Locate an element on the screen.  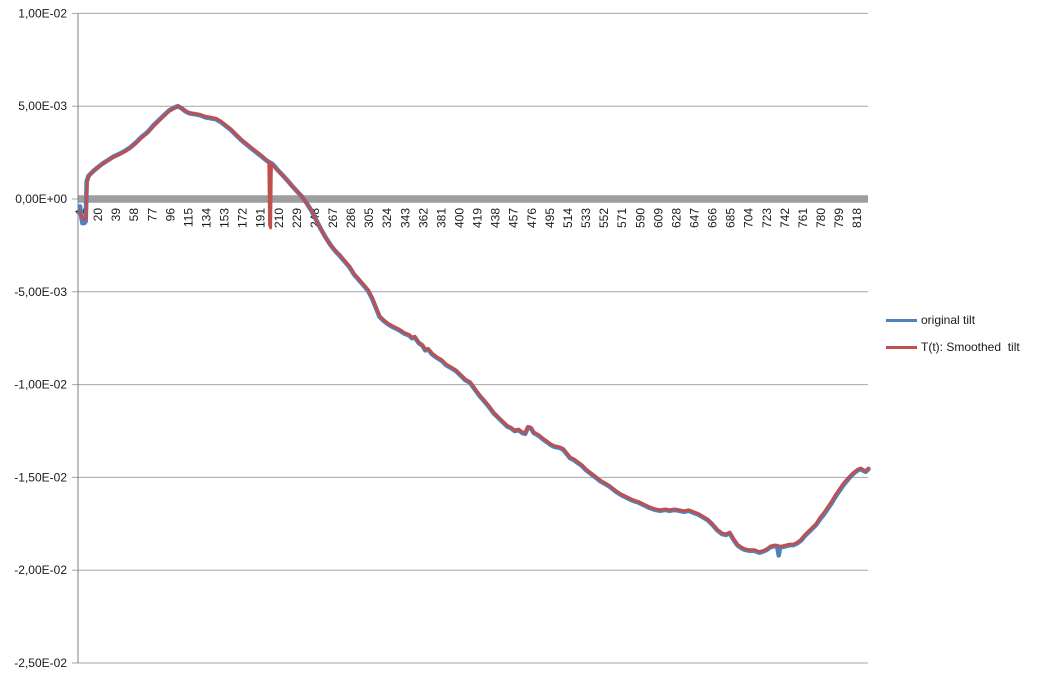
chart-legend: original tilt T(t): Smoothed tilt is located at coordinates (953, 333).